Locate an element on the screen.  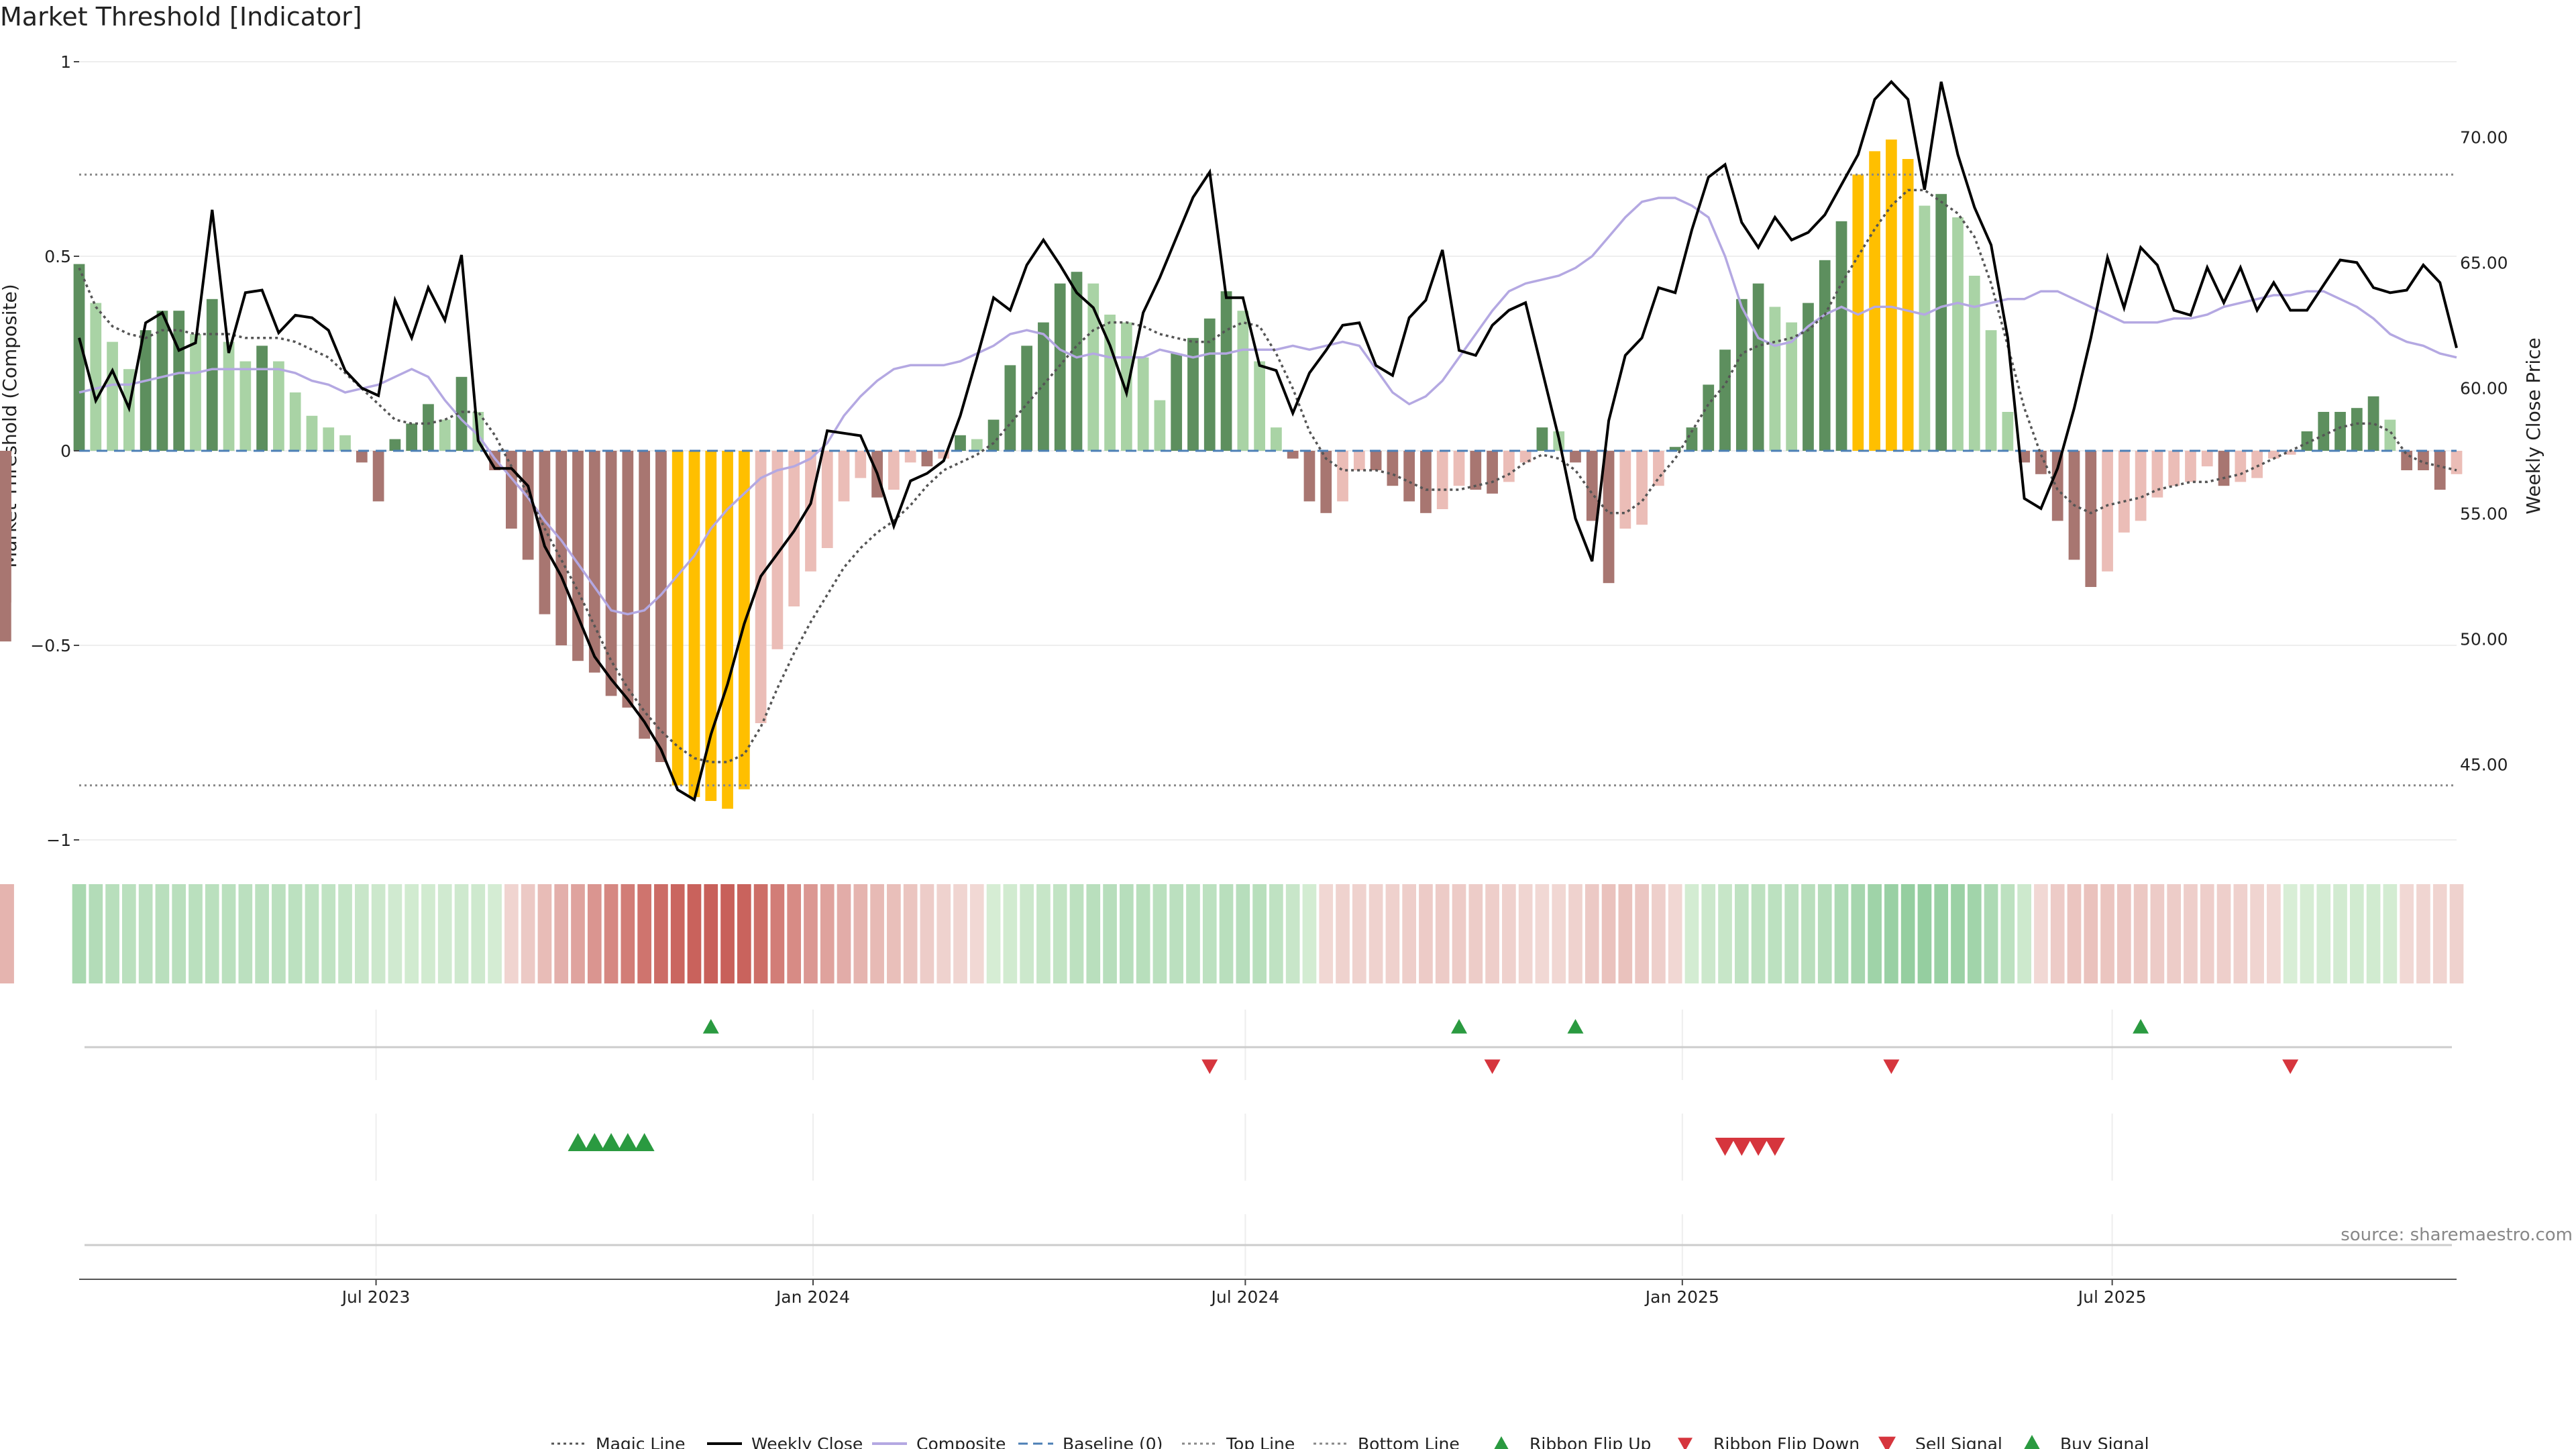
legend-item: Sell Signal is located at coordinates (1940, 1441).